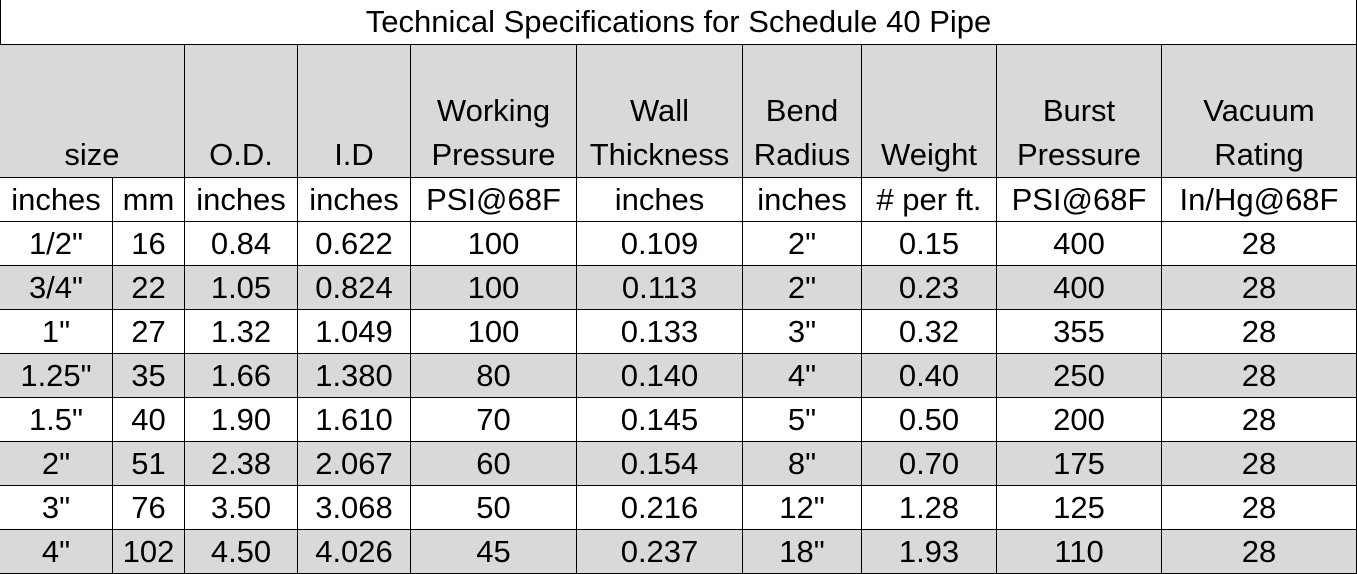 This screenshot has width=1357, height=574. Describe the element at coordinates (929, 508) in the screenshot. I see `data-cell: 1.28` at that location.